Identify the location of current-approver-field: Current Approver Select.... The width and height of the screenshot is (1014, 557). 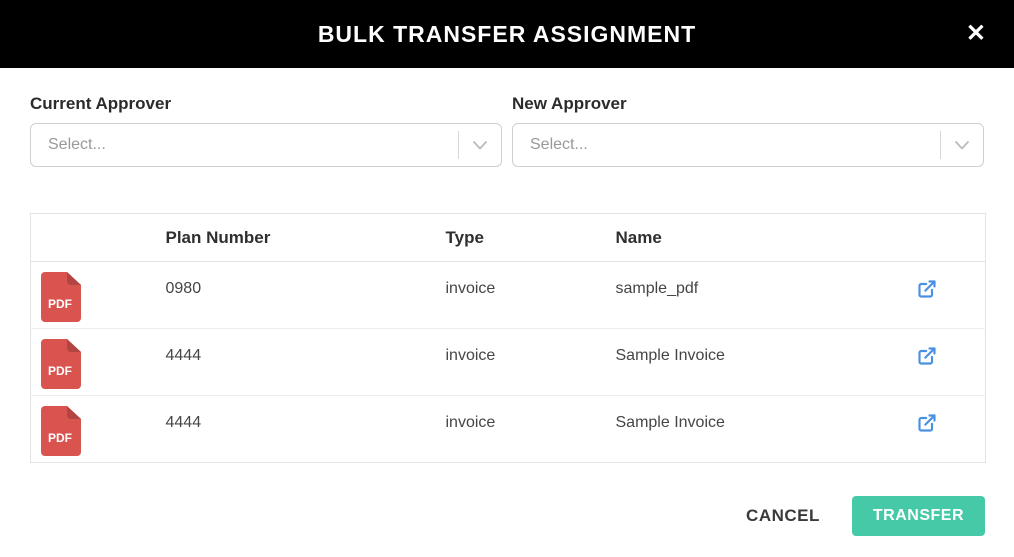
(266, 130).